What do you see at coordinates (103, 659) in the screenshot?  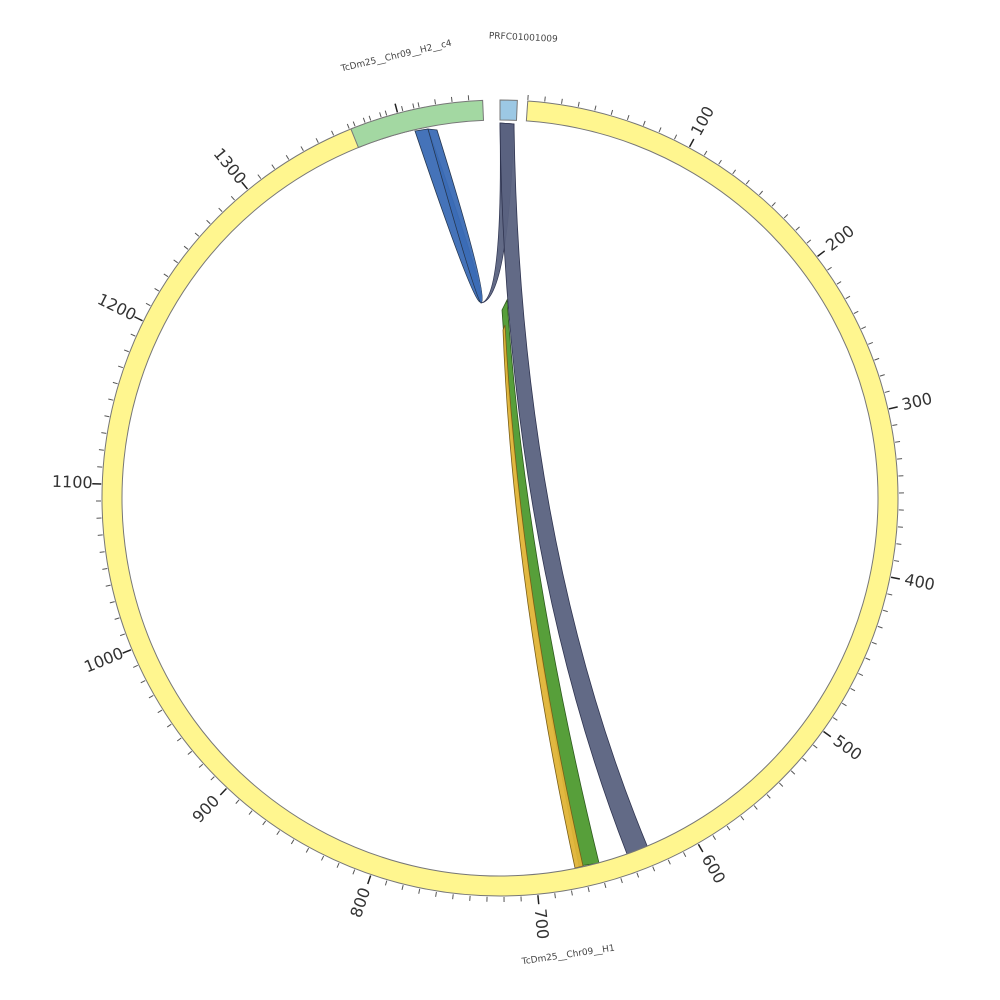 I see `tick-label-1000: 1000` at bounding box center [103, 659].